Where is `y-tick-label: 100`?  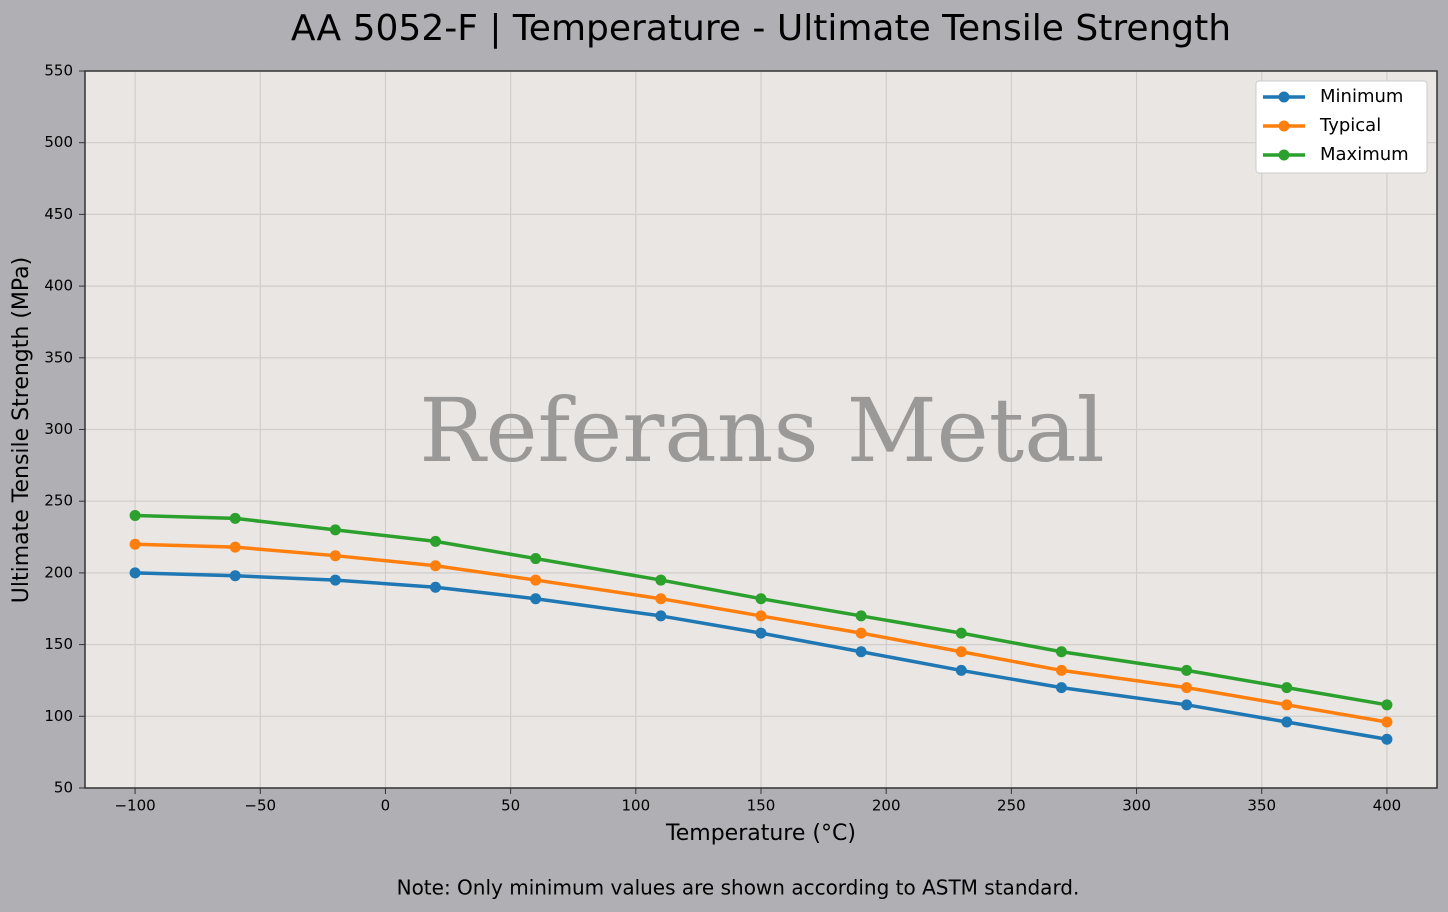
y-tick-label: 100 is located at coordinates (58, 716).